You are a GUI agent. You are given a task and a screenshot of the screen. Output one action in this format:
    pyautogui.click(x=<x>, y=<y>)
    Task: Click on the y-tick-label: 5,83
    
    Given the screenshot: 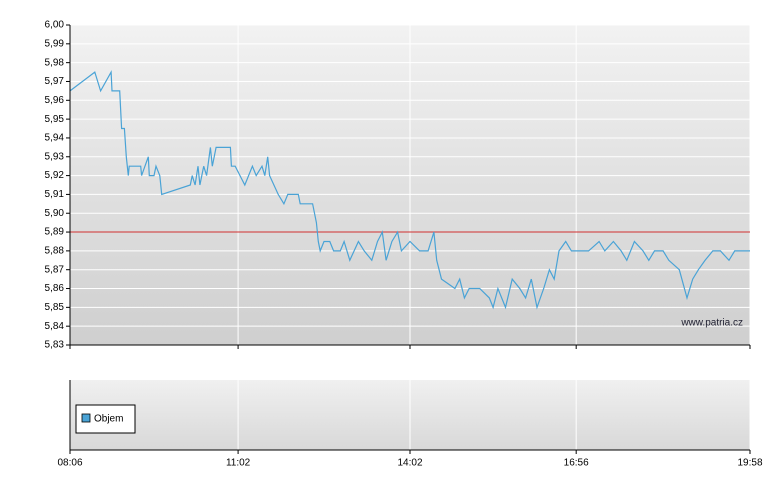 What is the action you would take?
    pyautogui.click(x=55, y=345)
    